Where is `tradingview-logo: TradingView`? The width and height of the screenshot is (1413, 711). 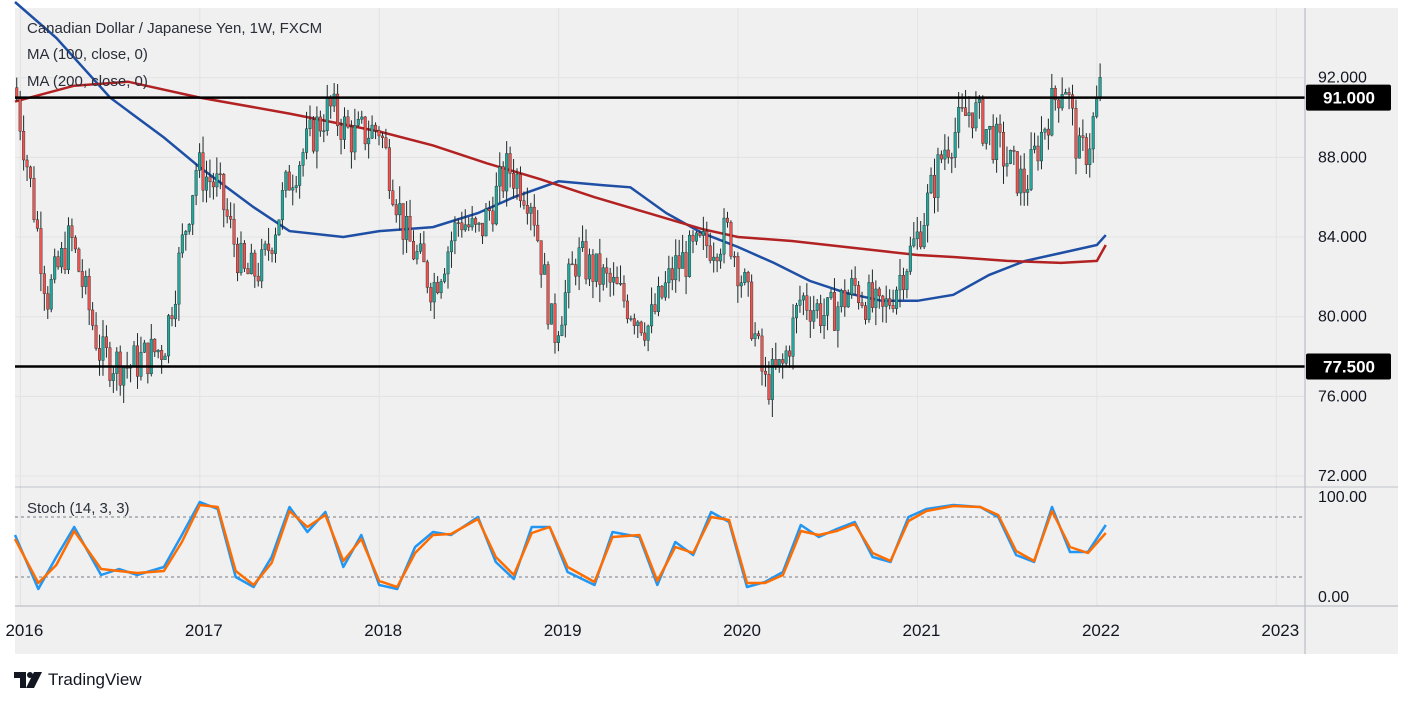
tradingview-logo: TradingView is located at coordinates (78, 680).